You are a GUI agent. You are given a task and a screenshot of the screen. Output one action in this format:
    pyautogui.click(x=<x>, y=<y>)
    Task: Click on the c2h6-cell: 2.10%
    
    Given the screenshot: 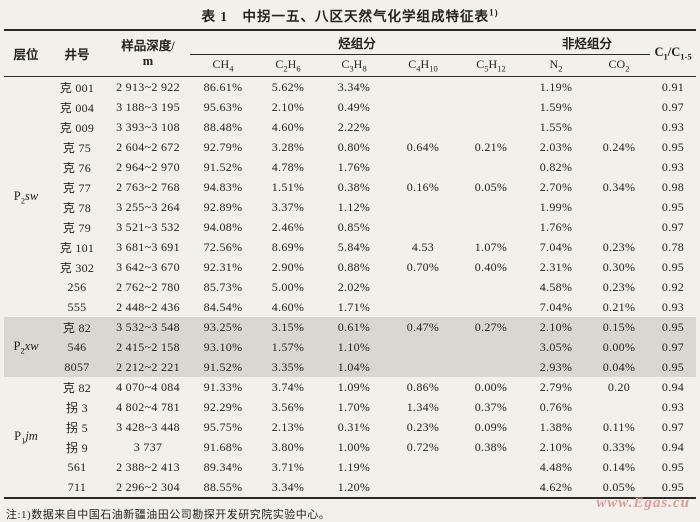 What is the action you would take?
    pyautogui.click(x=288, y=106)
    